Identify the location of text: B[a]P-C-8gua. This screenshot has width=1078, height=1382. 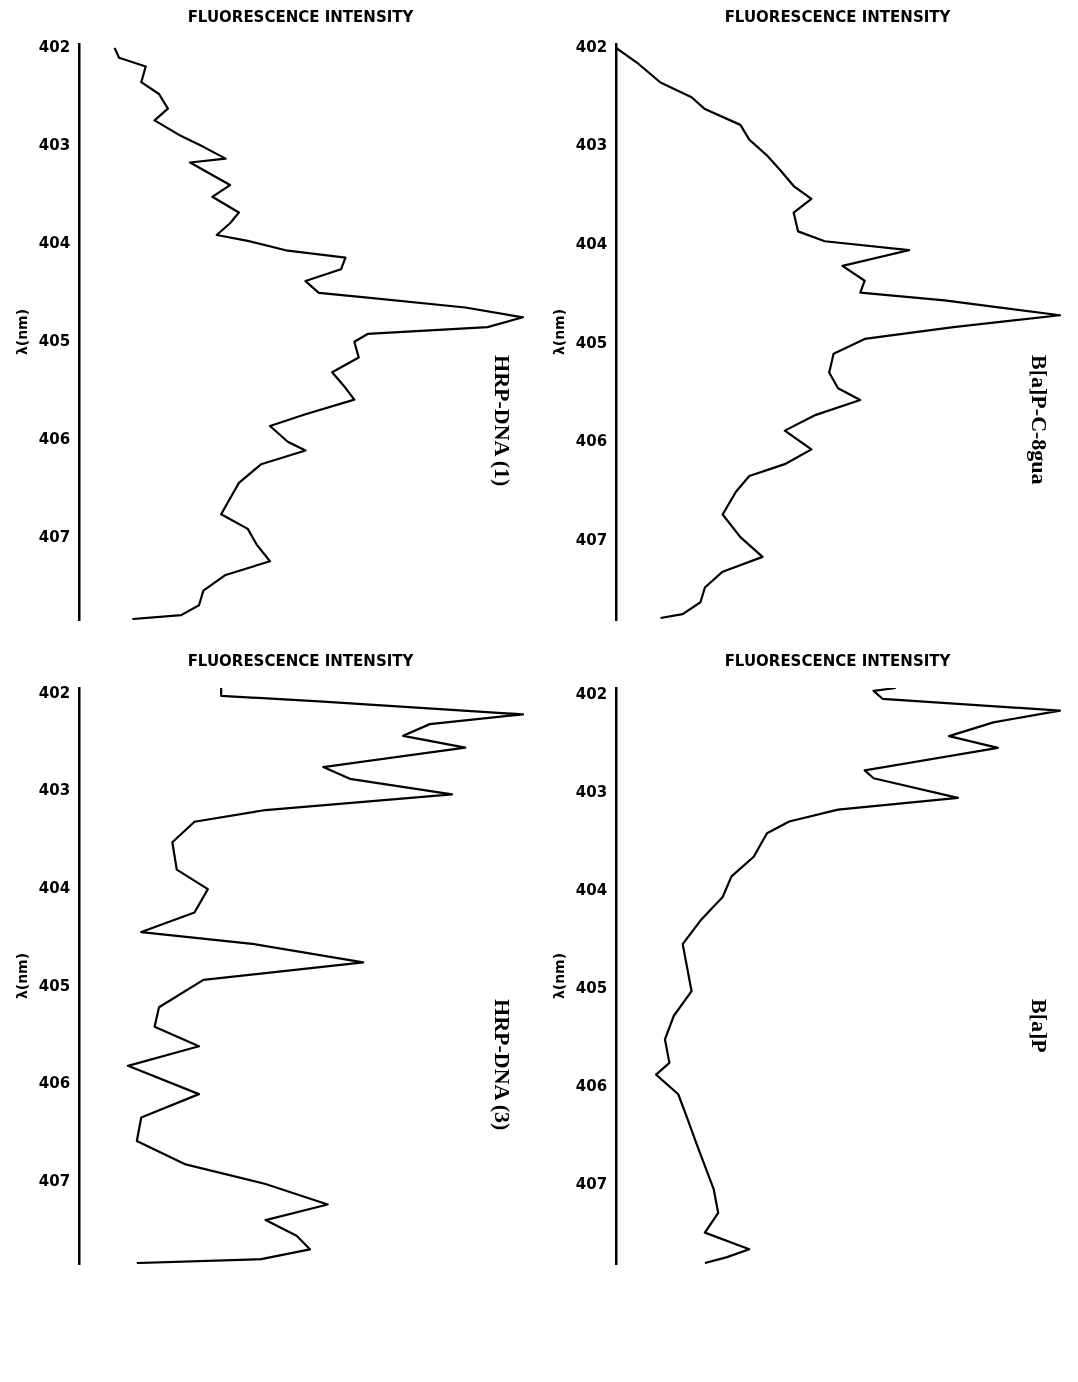
(1039, 420).